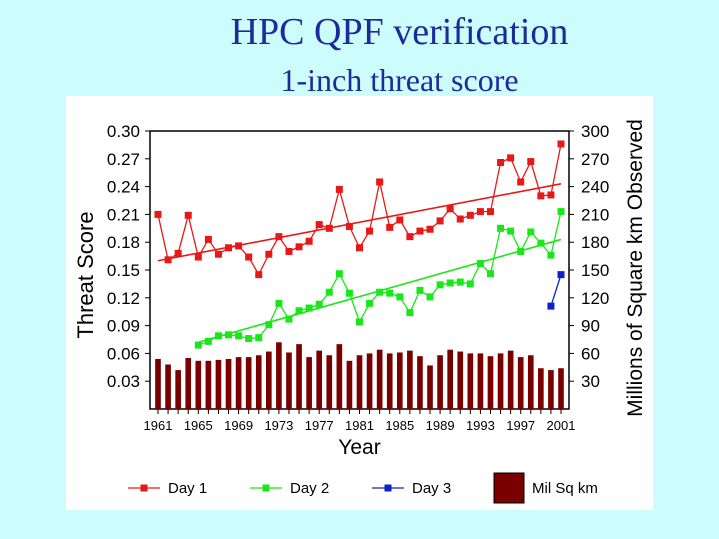 The height and width of the screenshot is (539, 719). Describe the element at coordinates (123, 187) in the screenshot. I see `y-left-tick-label: 0.24` at that location.